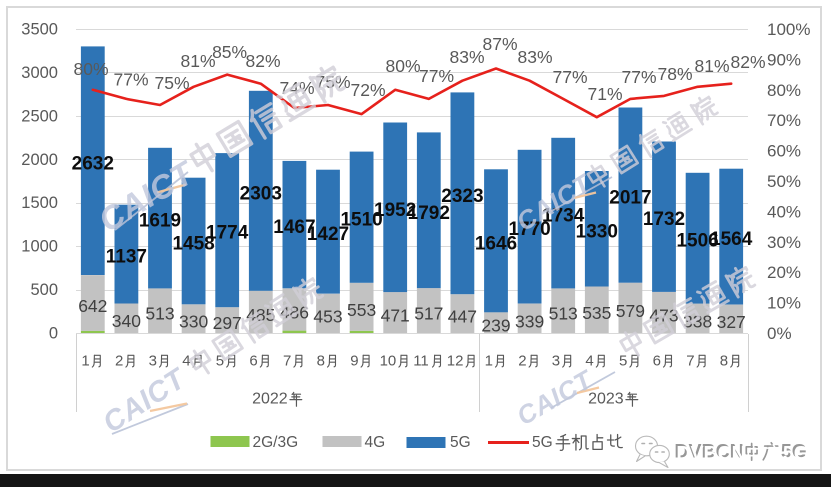 The width and height of the screenshot is (831, 492). What do you see at coordinates (529, 321) in the screenshot?
I see `svg-text: 339` at bounding box center [529, 321].